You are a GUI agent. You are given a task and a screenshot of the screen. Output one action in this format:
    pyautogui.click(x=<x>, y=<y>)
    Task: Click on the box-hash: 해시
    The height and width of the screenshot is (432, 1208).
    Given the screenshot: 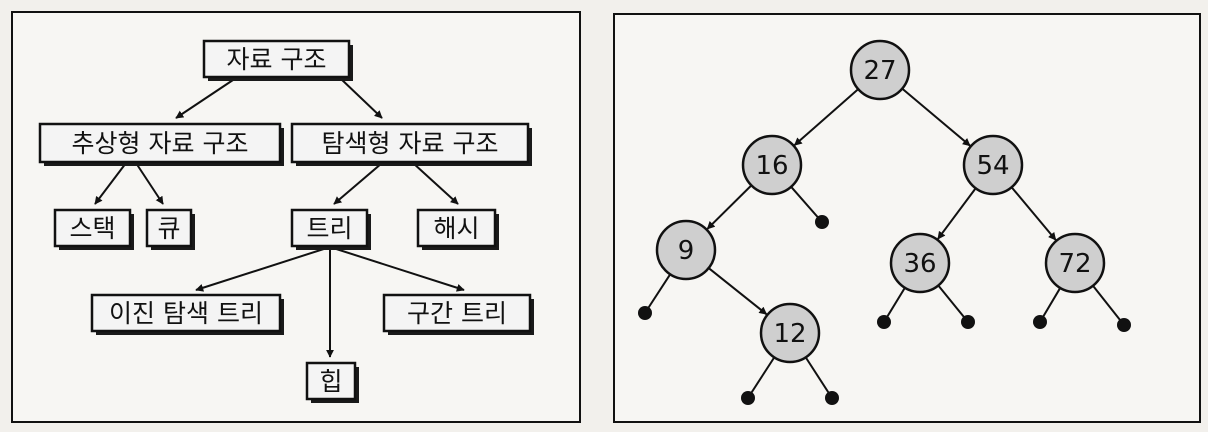 What is the action you would take?
    pyautogui.click(x=457, y=229)
    